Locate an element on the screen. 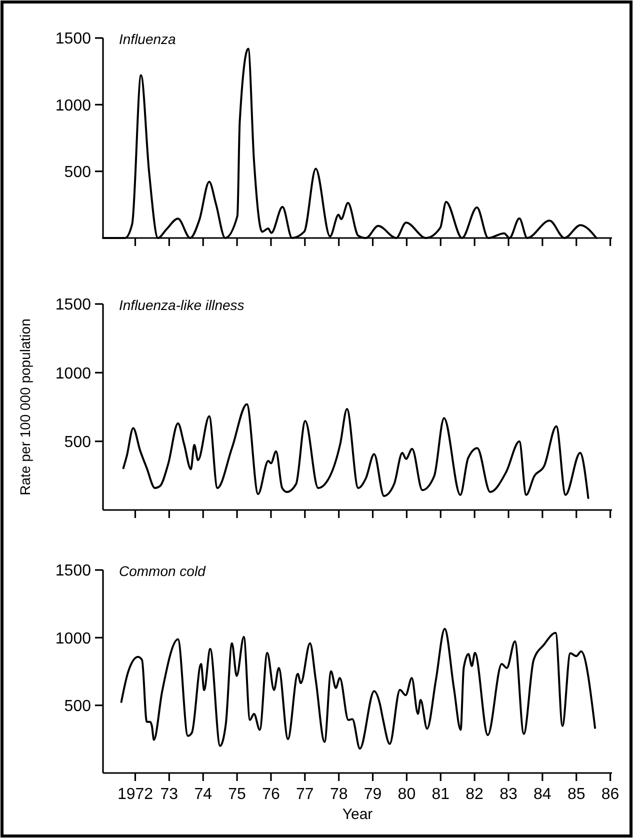 This screenshot has width=633, height=838. y-axis-title: Rate per 100 000 population is located at coordinates (25, 407).